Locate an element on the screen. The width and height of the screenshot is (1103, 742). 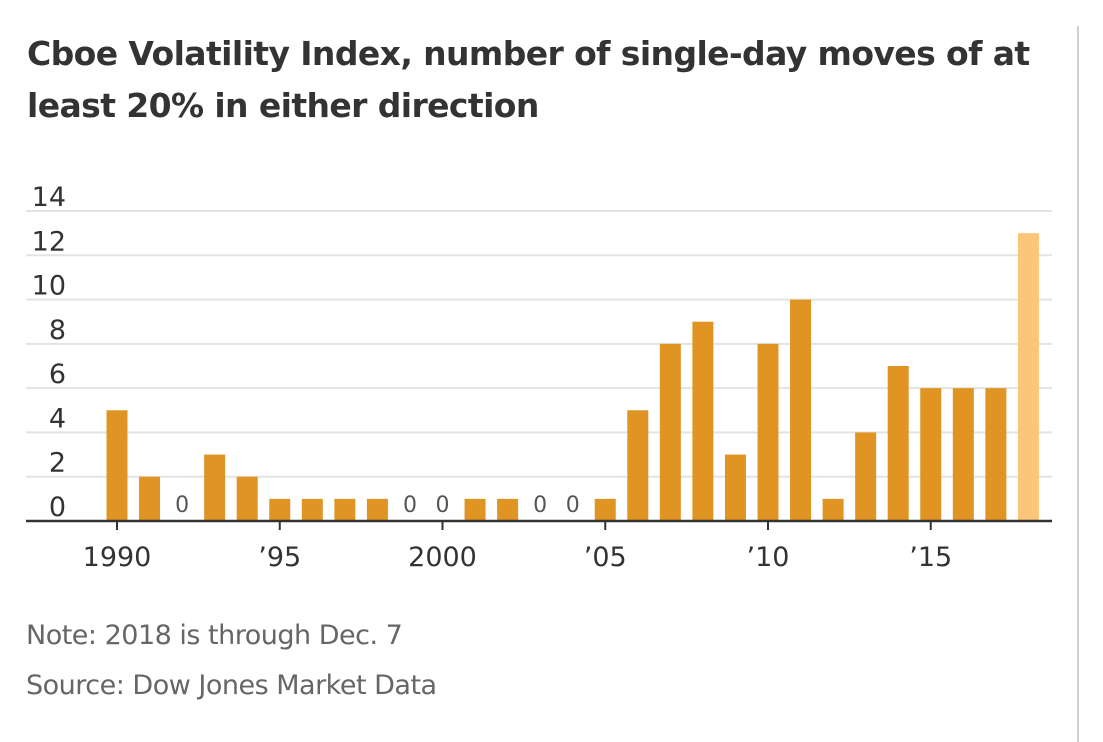
zero-label-2000: 0 is located at coordinates (443, 505).